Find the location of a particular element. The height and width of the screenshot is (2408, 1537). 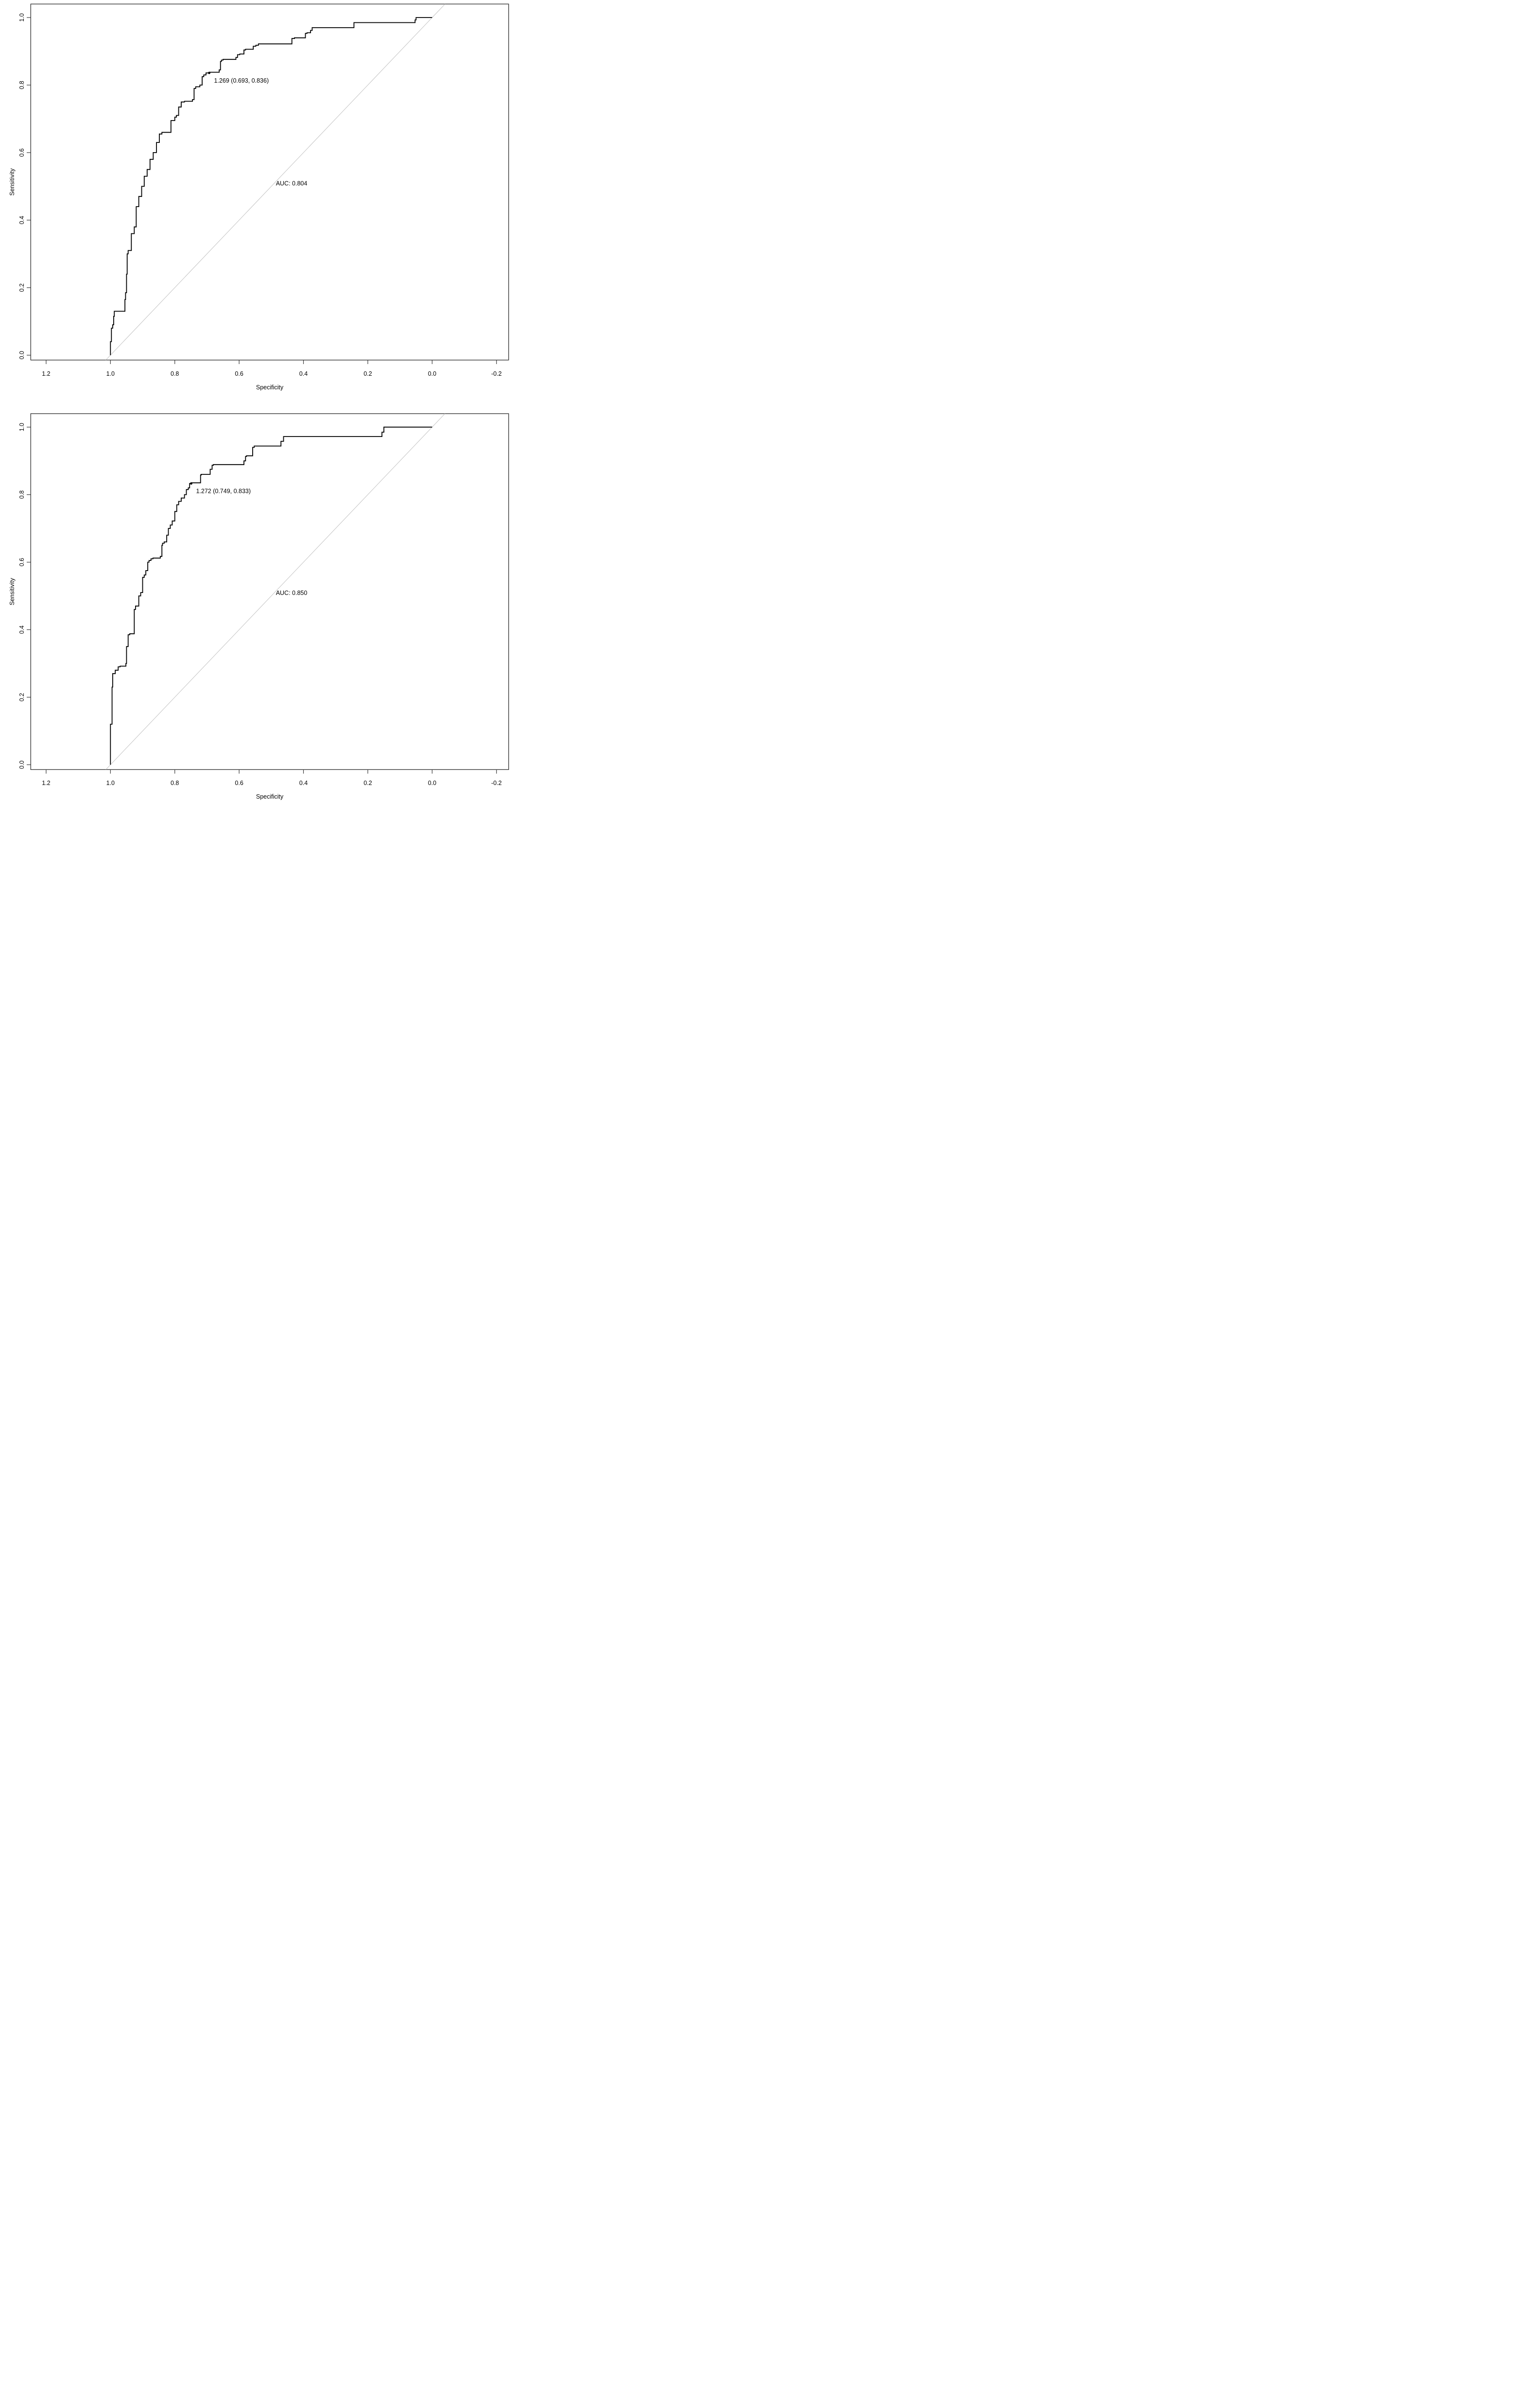

best-threshold-label: 1.272 (0.749, 0.833) is located at coordinates (223, 491).